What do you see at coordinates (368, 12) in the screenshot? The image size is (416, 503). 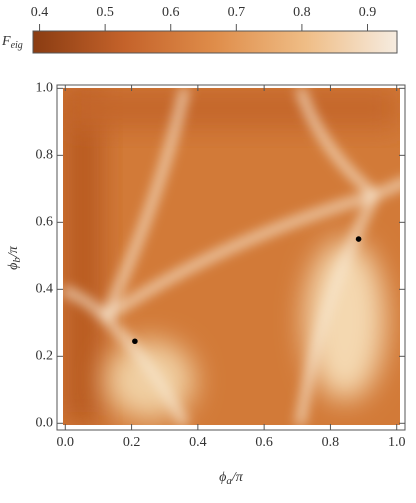 I see `colorbar-tick-label: 0.9` at bounding box center [368, 12].